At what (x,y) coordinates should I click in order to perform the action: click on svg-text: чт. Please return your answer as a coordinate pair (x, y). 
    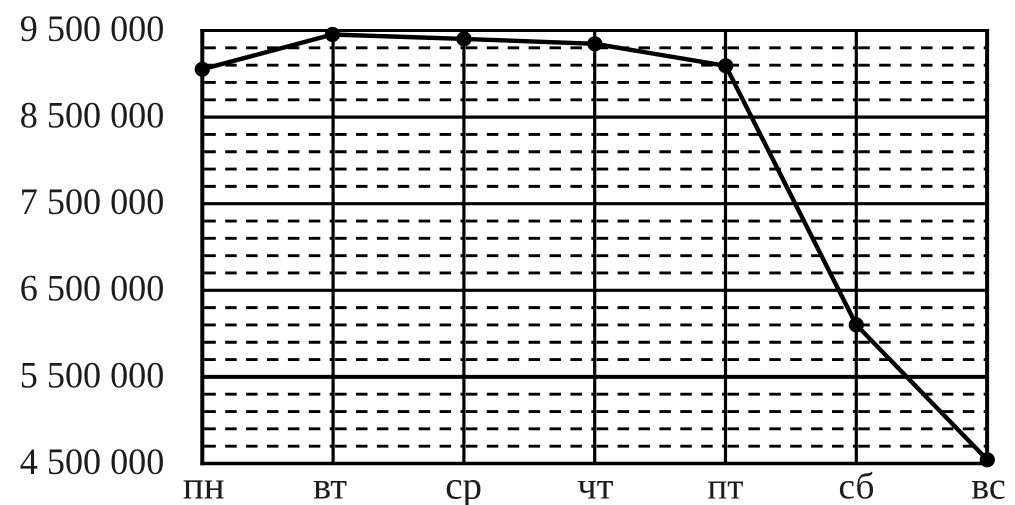
    Looking at the image, I should click on (595, 485).